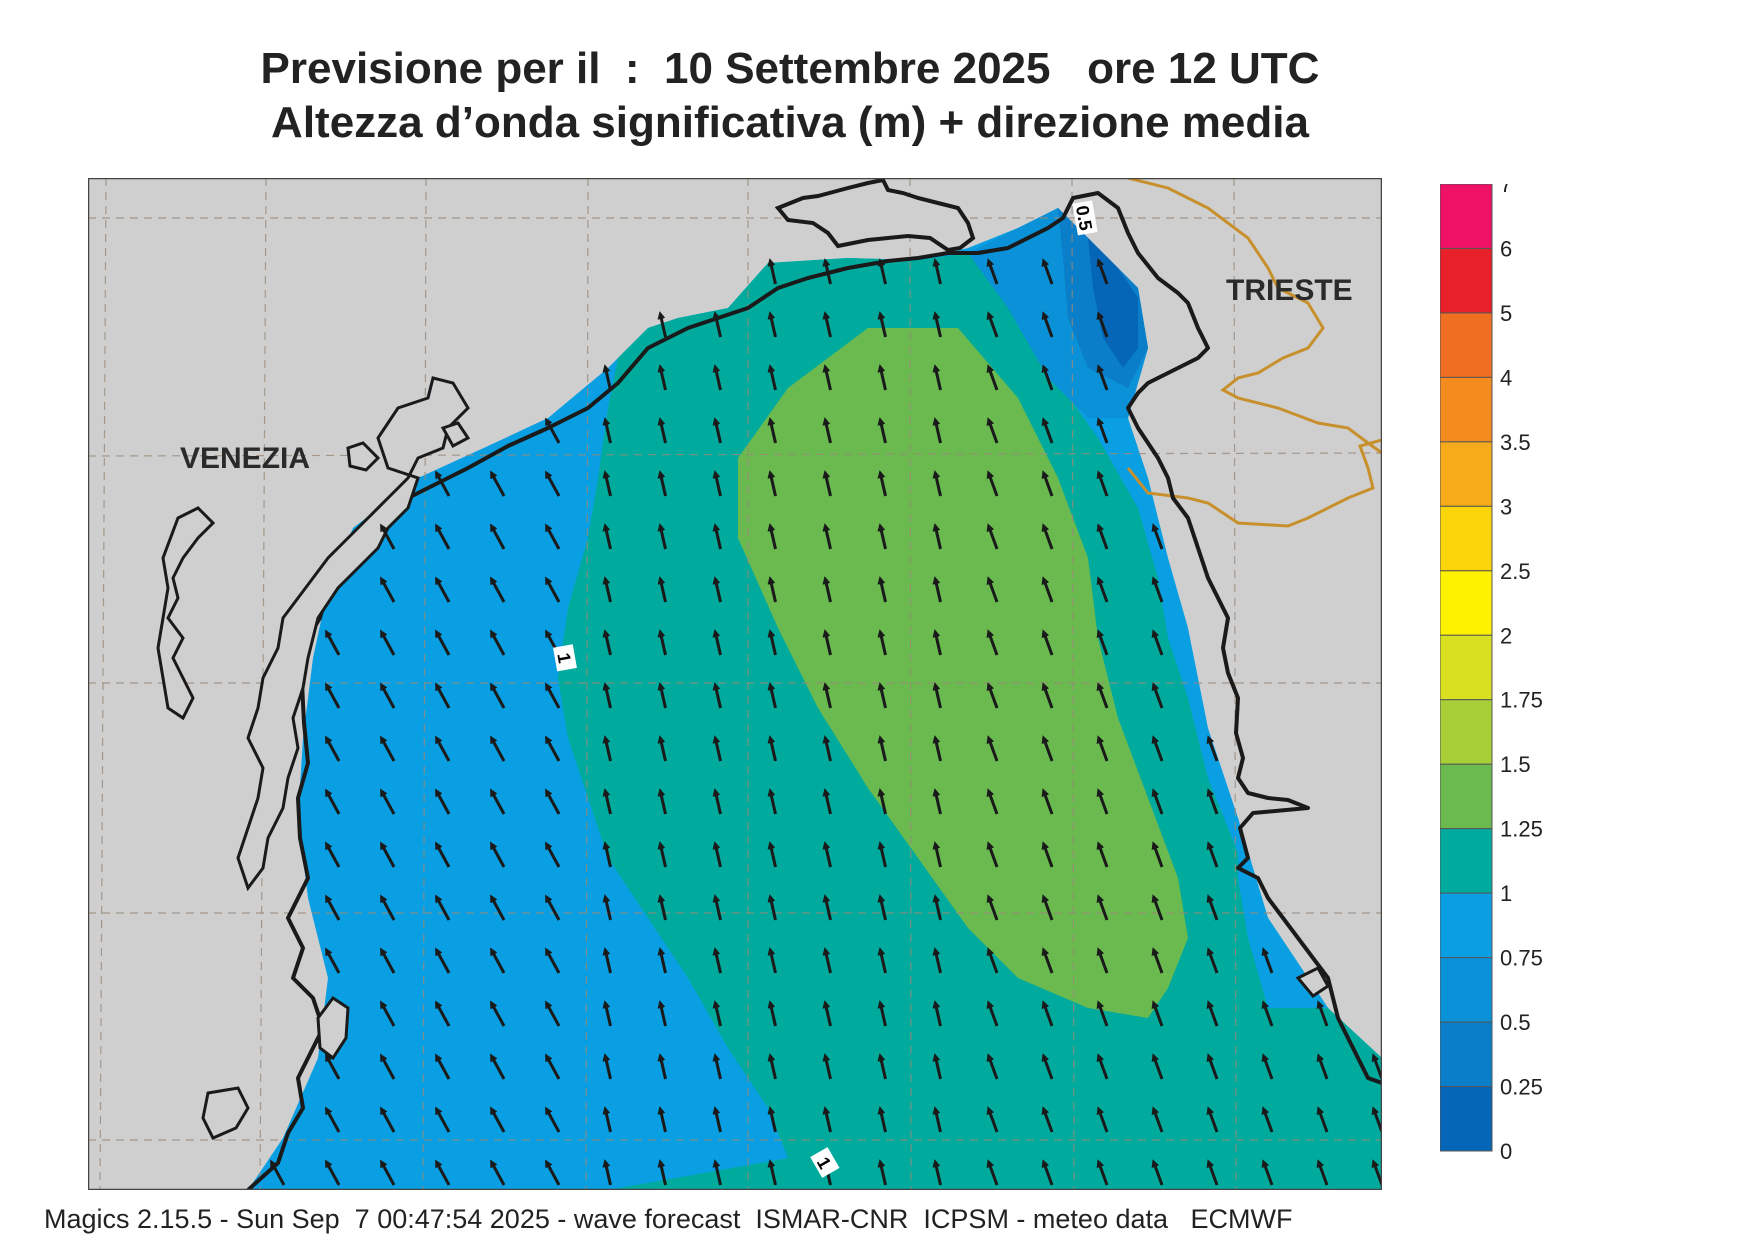  What do you see at coordinates (1254, 353) in the screenshot?
I see `national-border` at bounding box center [1254, 353].